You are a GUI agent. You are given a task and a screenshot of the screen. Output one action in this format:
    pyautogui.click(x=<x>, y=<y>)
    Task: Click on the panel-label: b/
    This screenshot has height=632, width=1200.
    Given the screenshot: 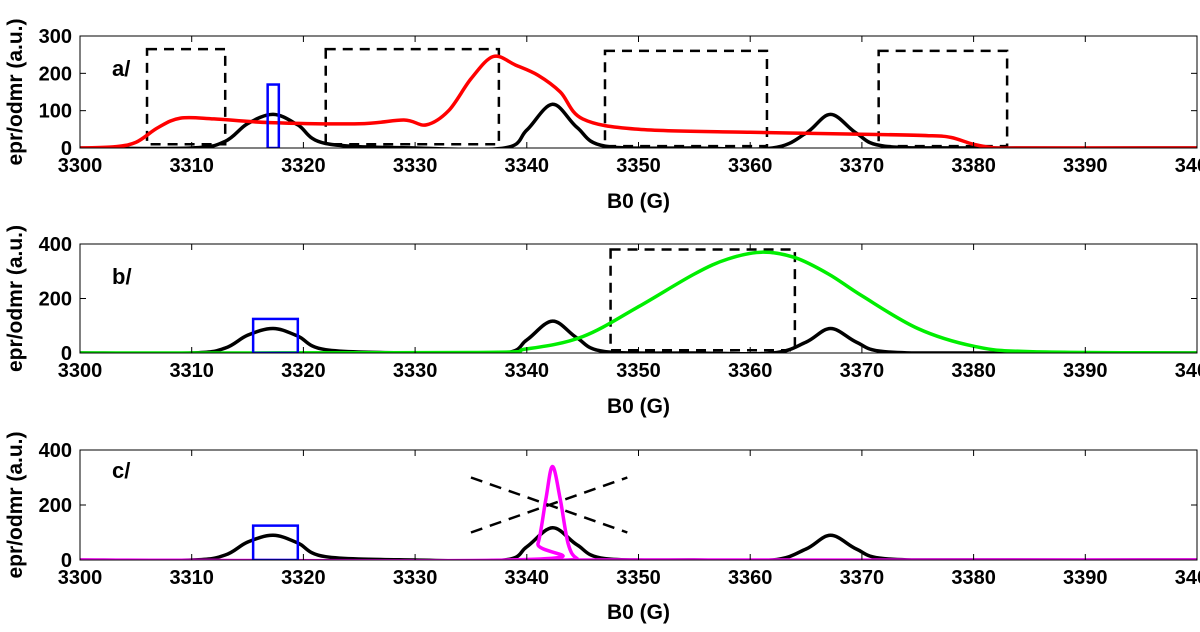 What is the action you would take?
    pyautogui.click(x=122, y=276)
    